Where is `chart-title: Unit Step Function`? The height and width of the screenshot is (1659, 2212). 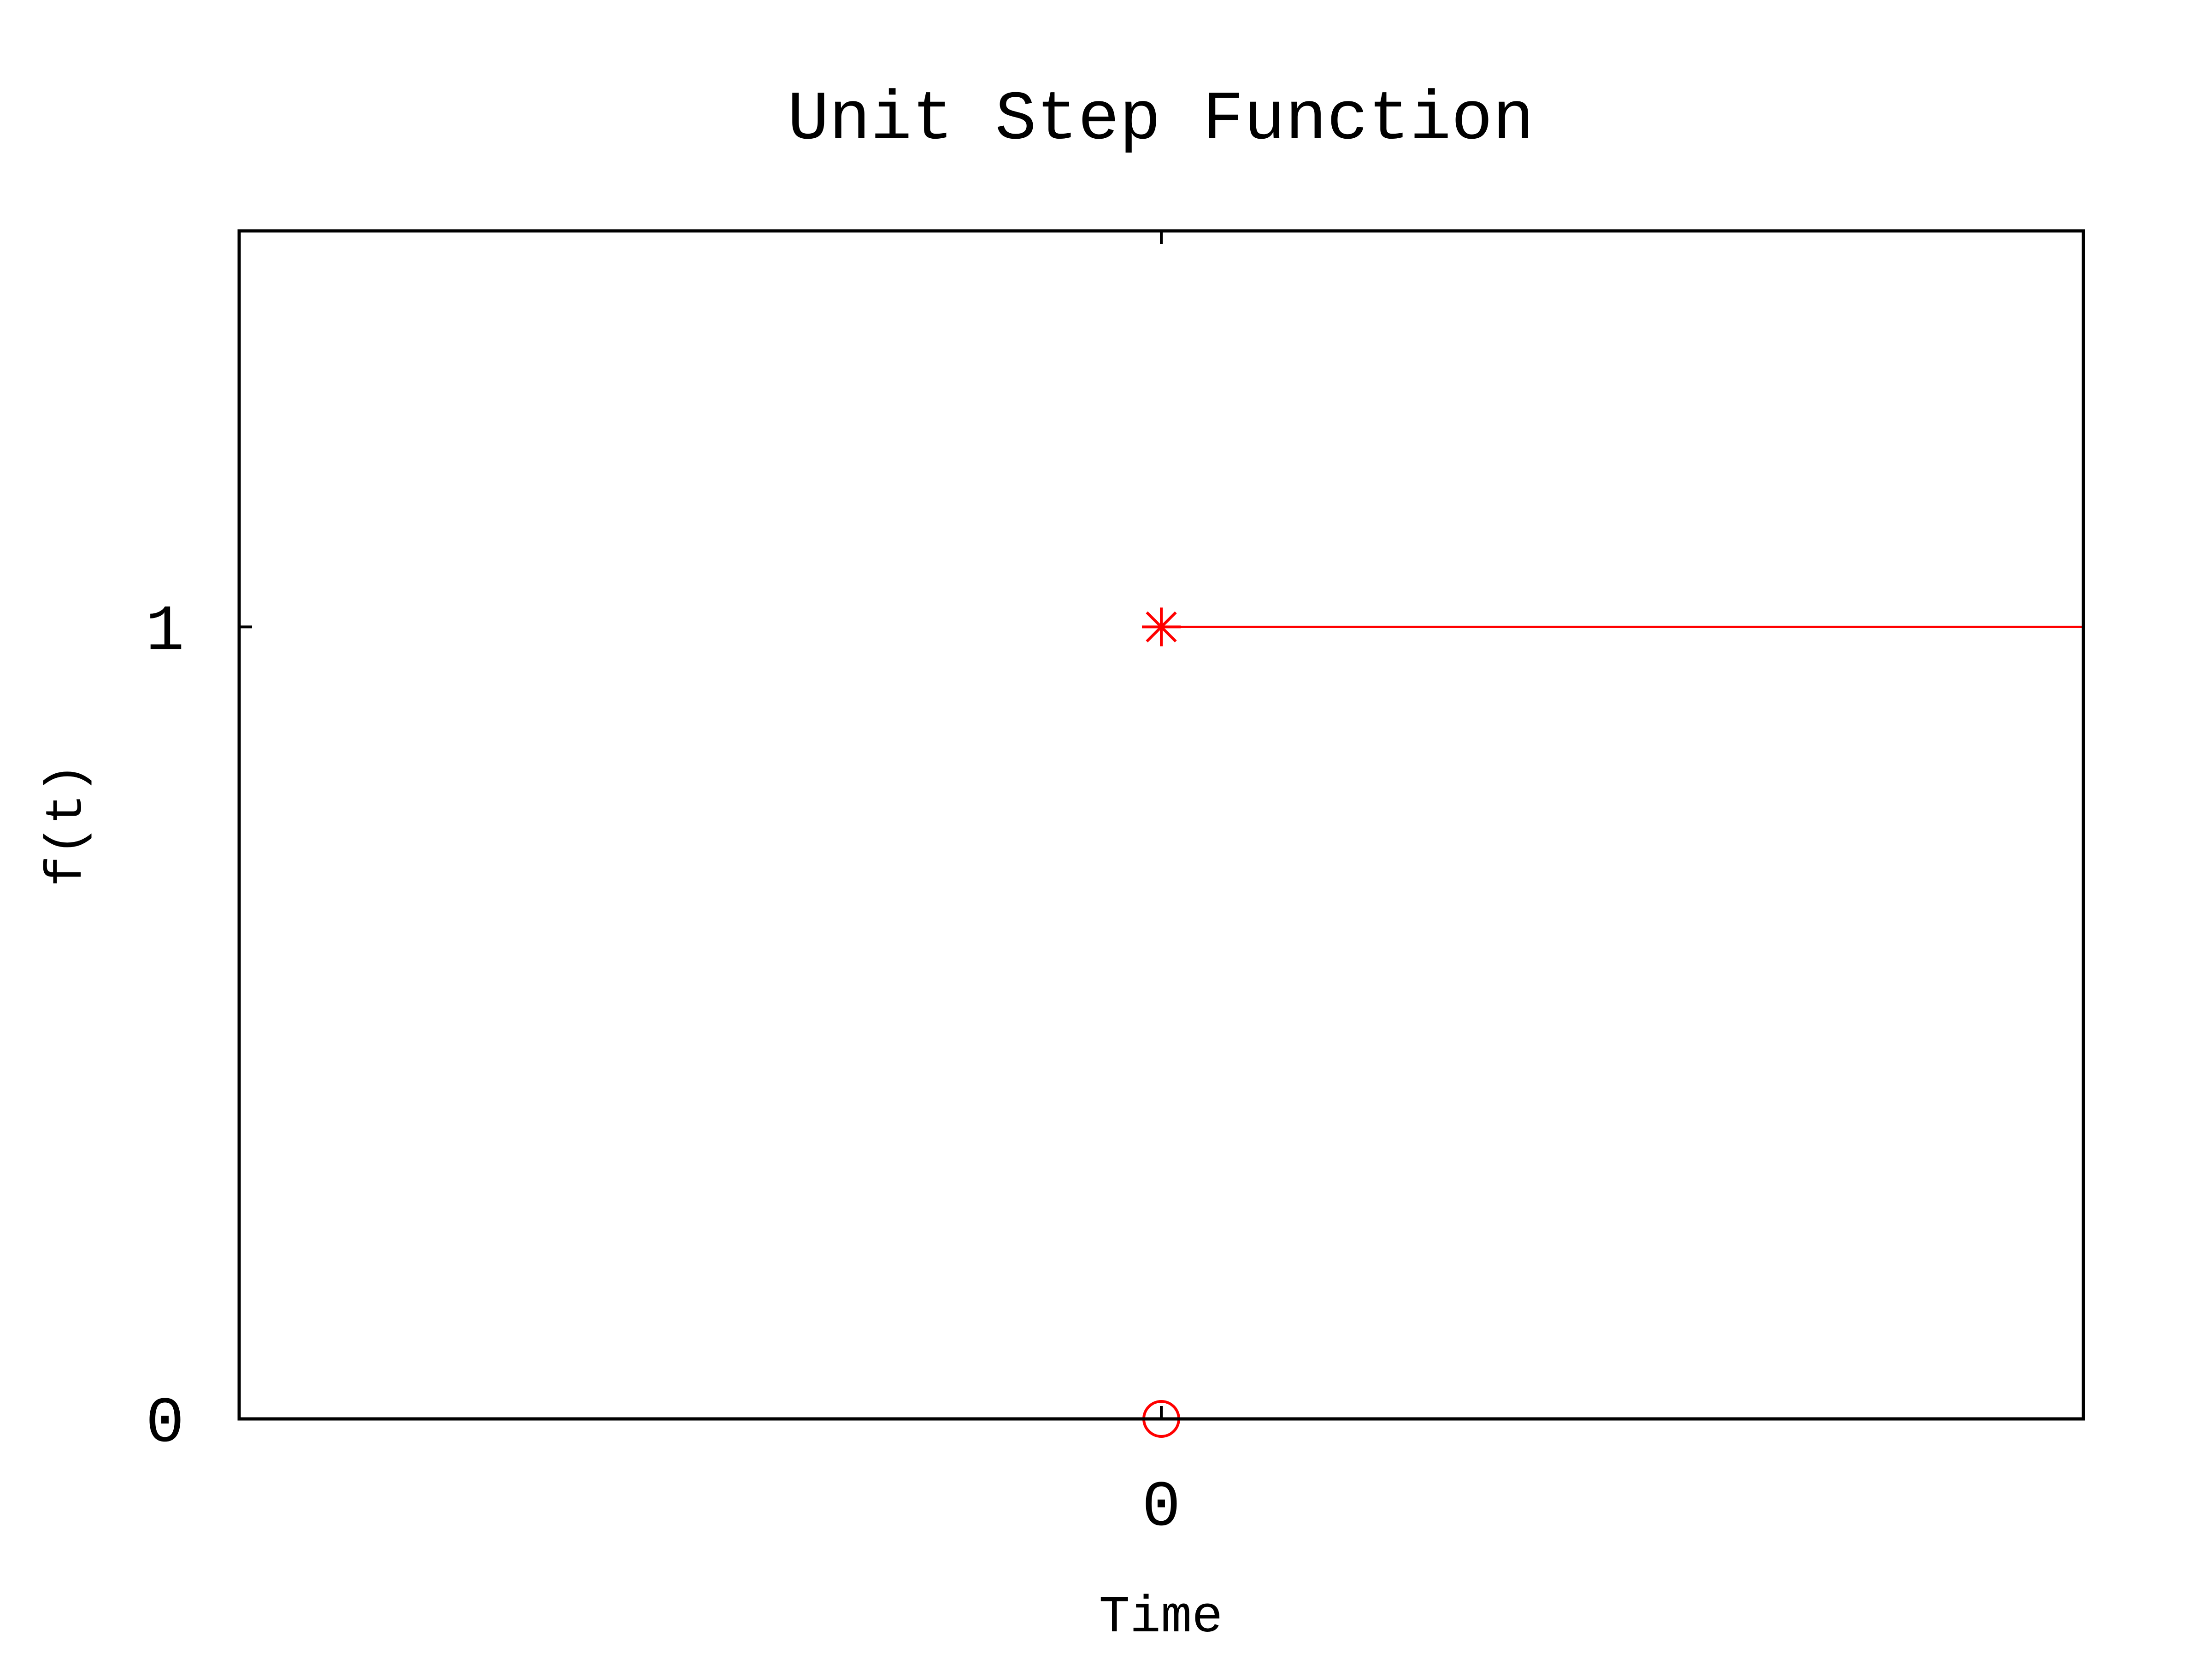 chart-title: Unit Step Function is located at coordinates (1161, 120).